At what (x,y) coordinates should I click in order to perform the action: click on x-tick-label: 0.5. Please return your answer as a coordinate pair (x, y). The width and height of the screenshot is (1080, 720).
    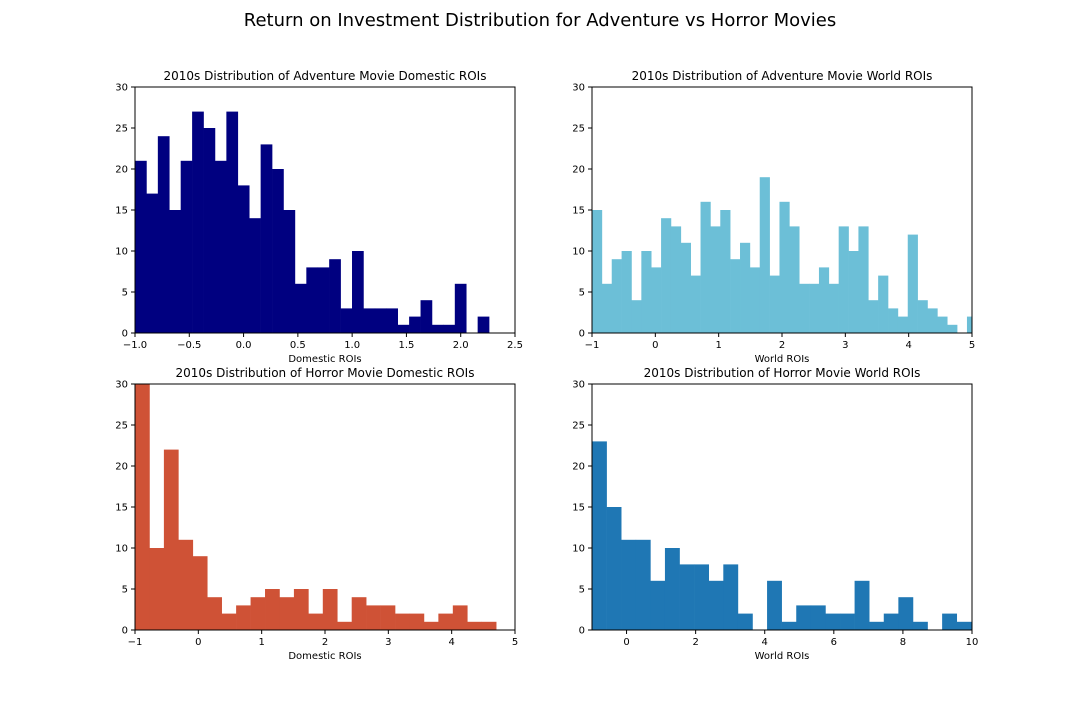
    Looking at the image, I should click on (298, 345).